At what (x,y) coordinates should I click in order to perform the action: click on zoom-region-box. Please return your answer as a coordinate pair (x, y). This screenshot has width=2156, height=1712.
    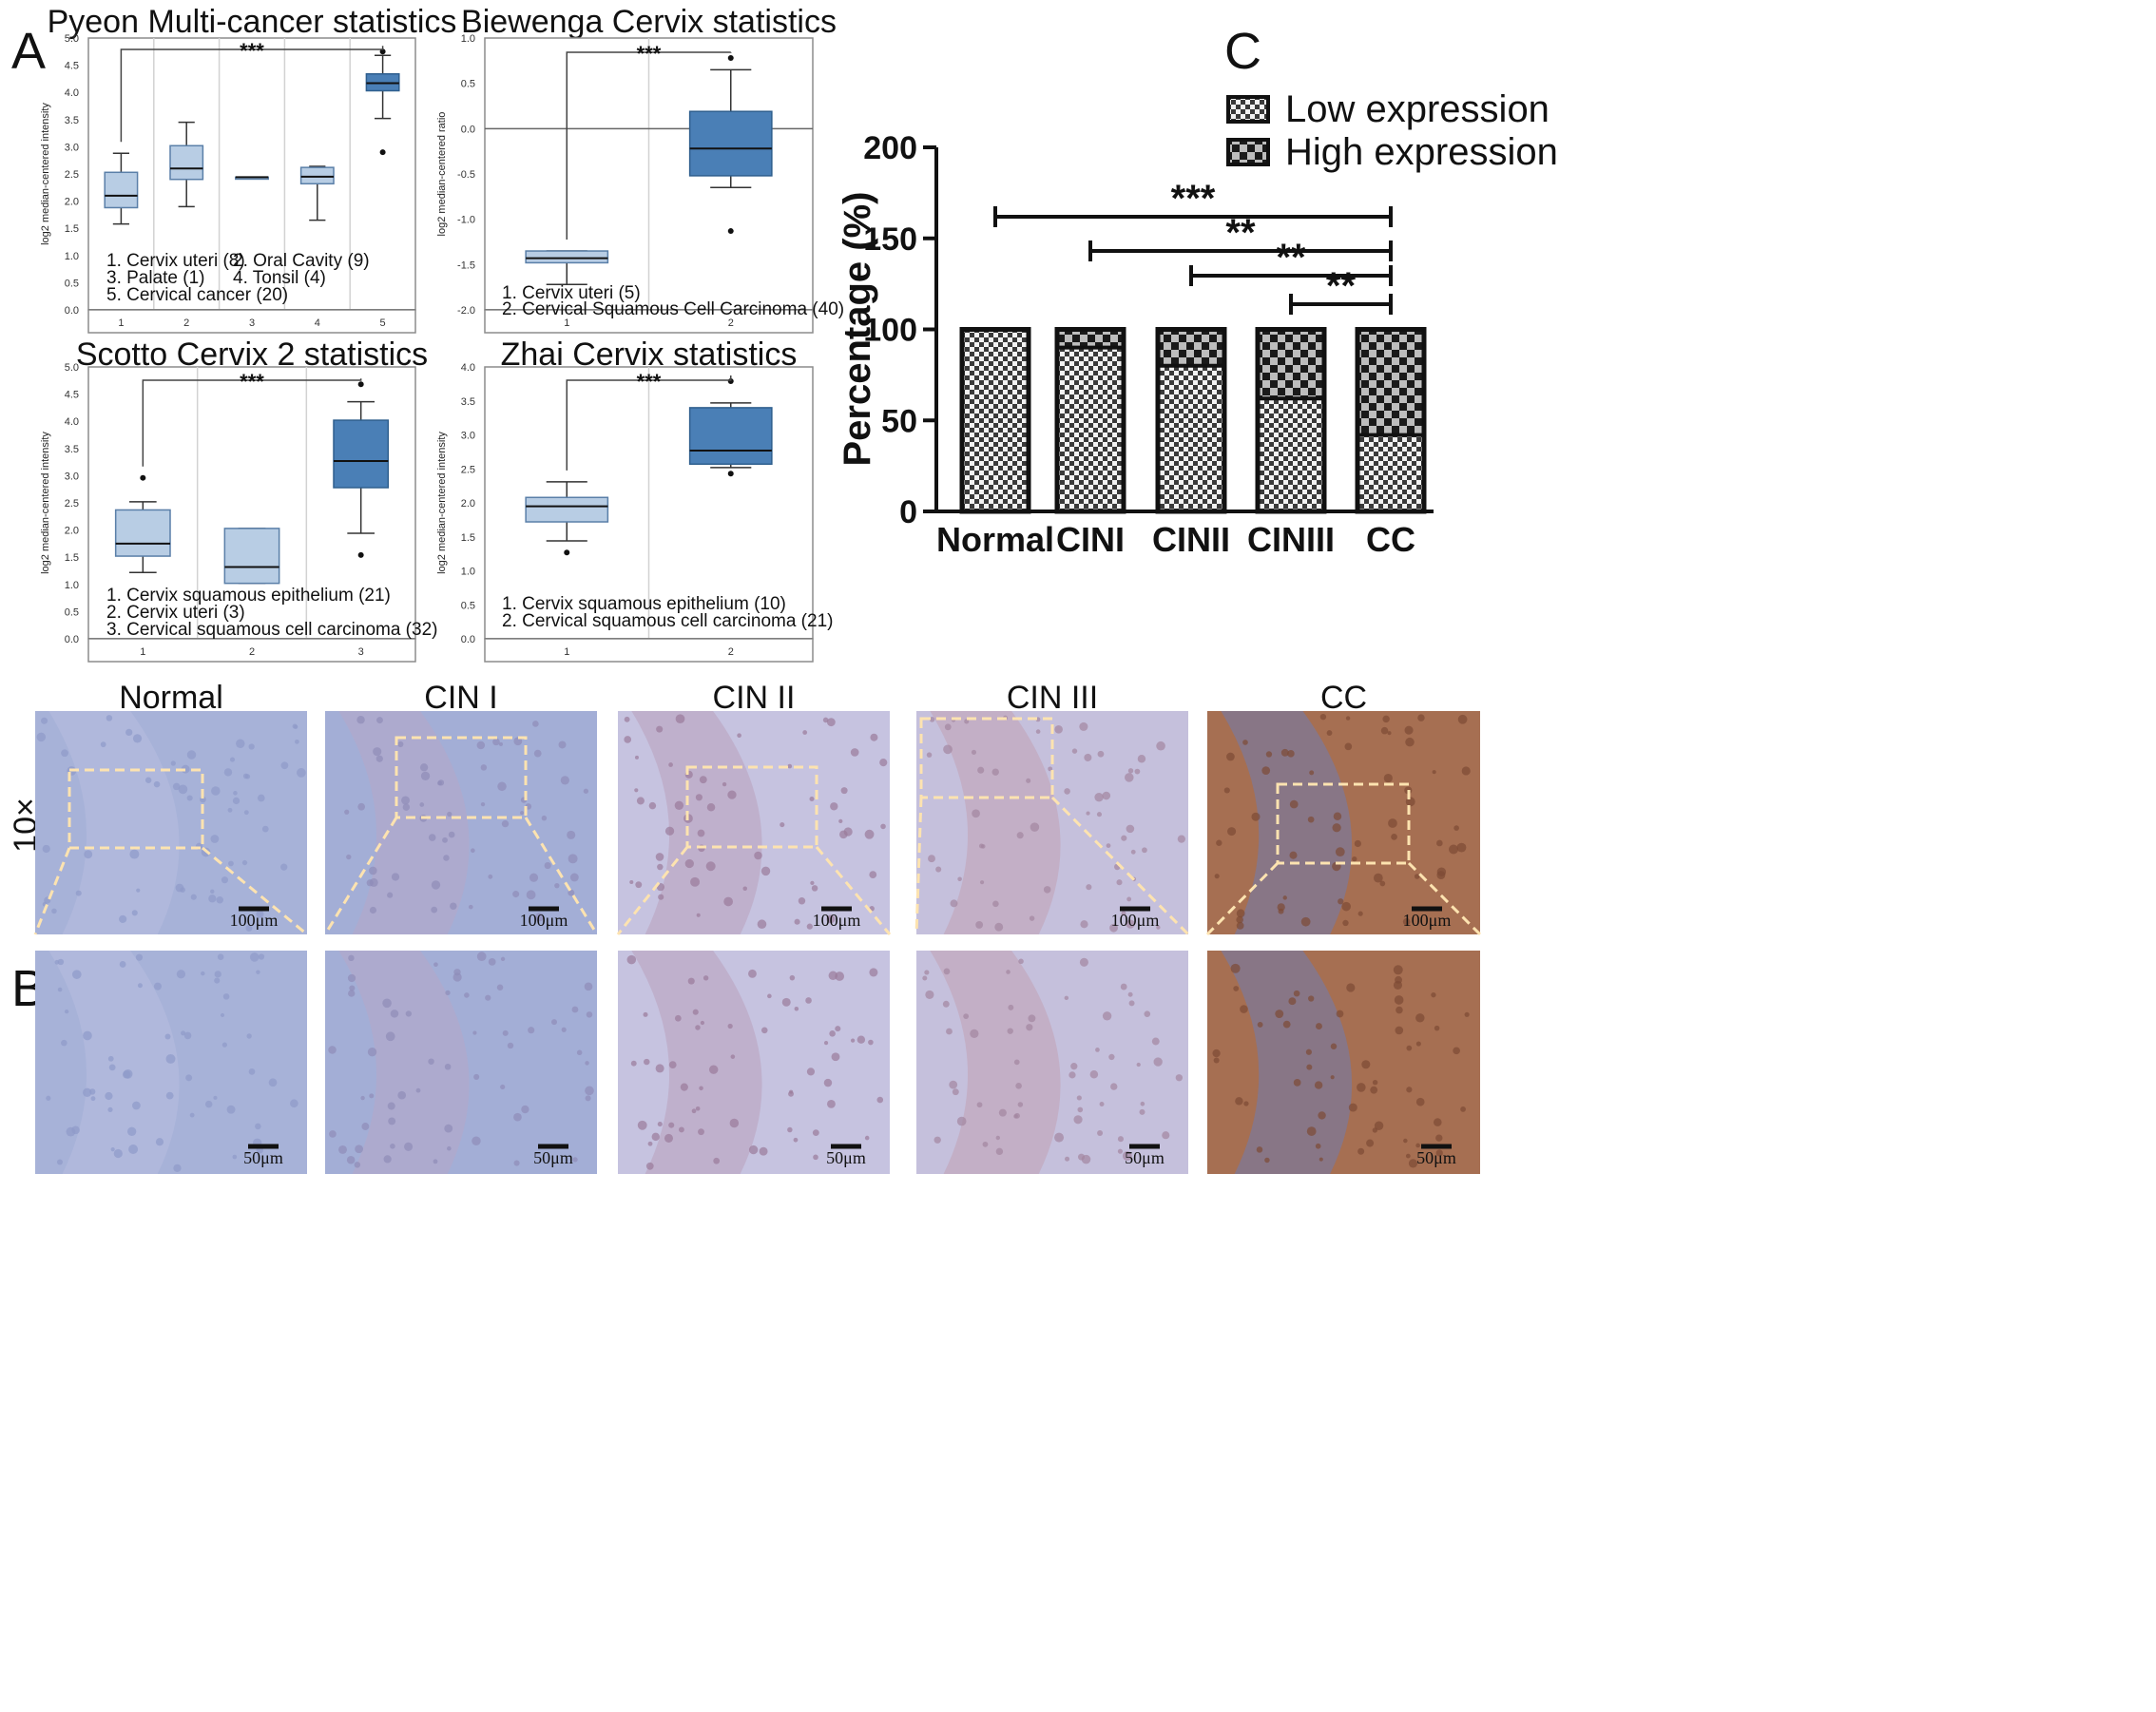
    Looking at the image, I should click on (462, 777).